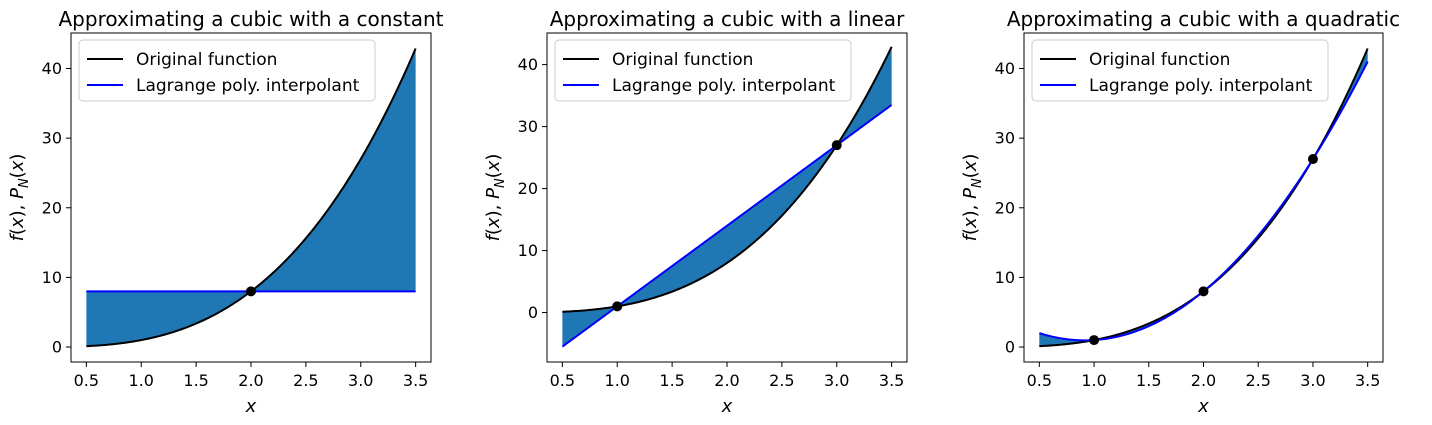  Describe the element at coordinates (52, 138) in the screenshot. I see `chart-1-ytick-label: 30` at that location.